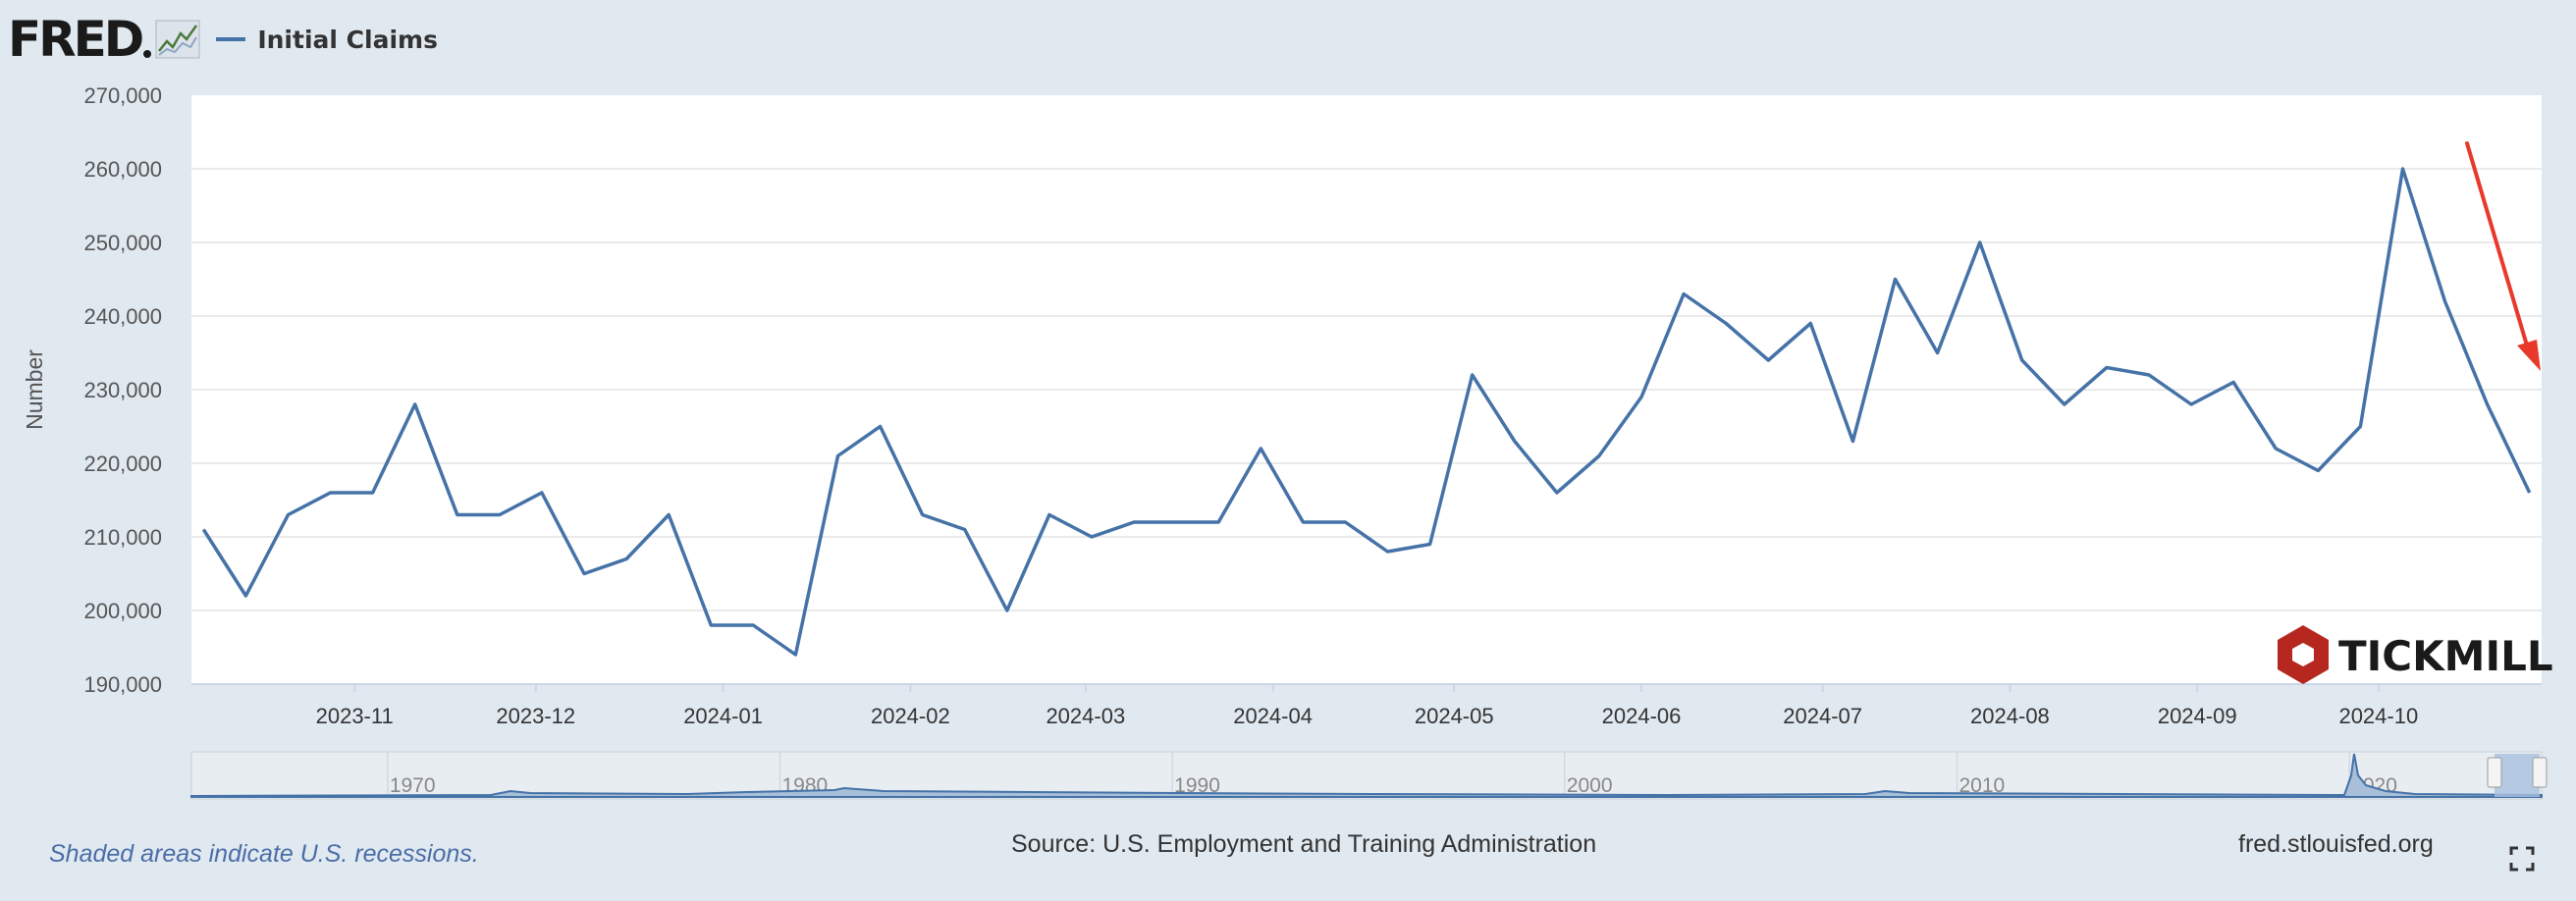 This screenshot has width=2576, height=901. I want to click on y-axis-label: Number, so click(34, 389).